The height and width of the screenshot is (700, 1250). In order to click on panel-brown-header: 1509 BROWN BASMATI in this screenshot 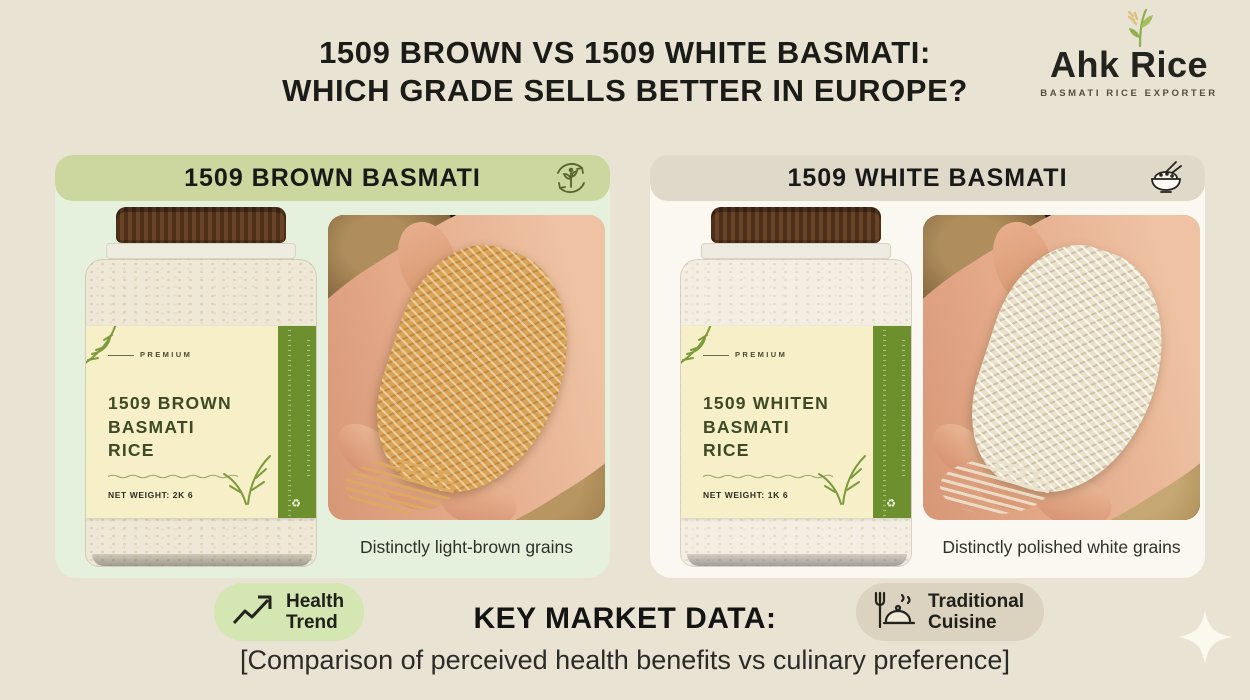, I will do `click(332, 178)`.